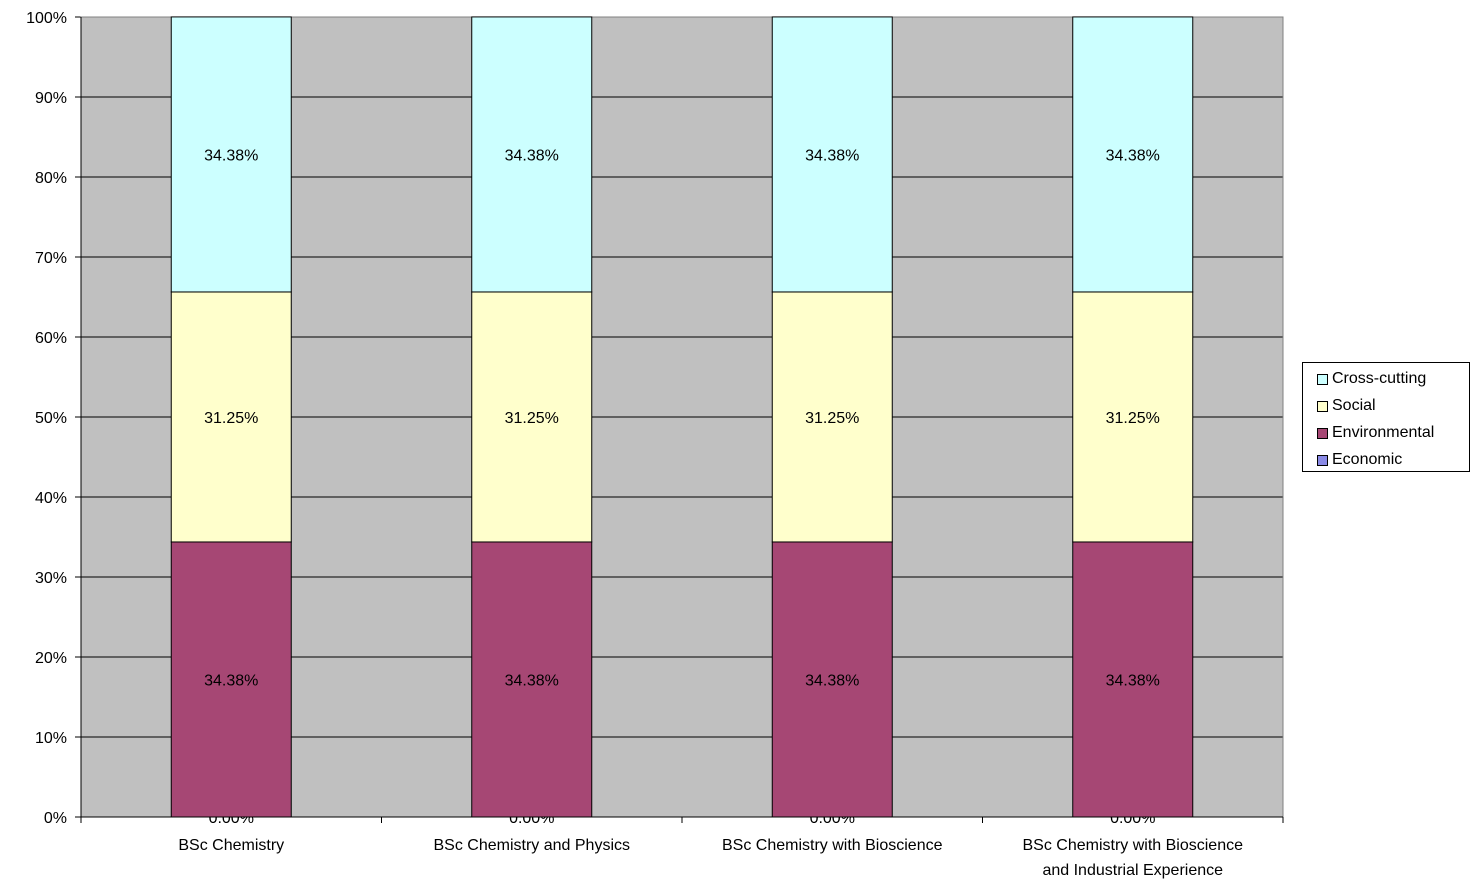  I want to click on legend-item: Economic, so click(1359, 460).